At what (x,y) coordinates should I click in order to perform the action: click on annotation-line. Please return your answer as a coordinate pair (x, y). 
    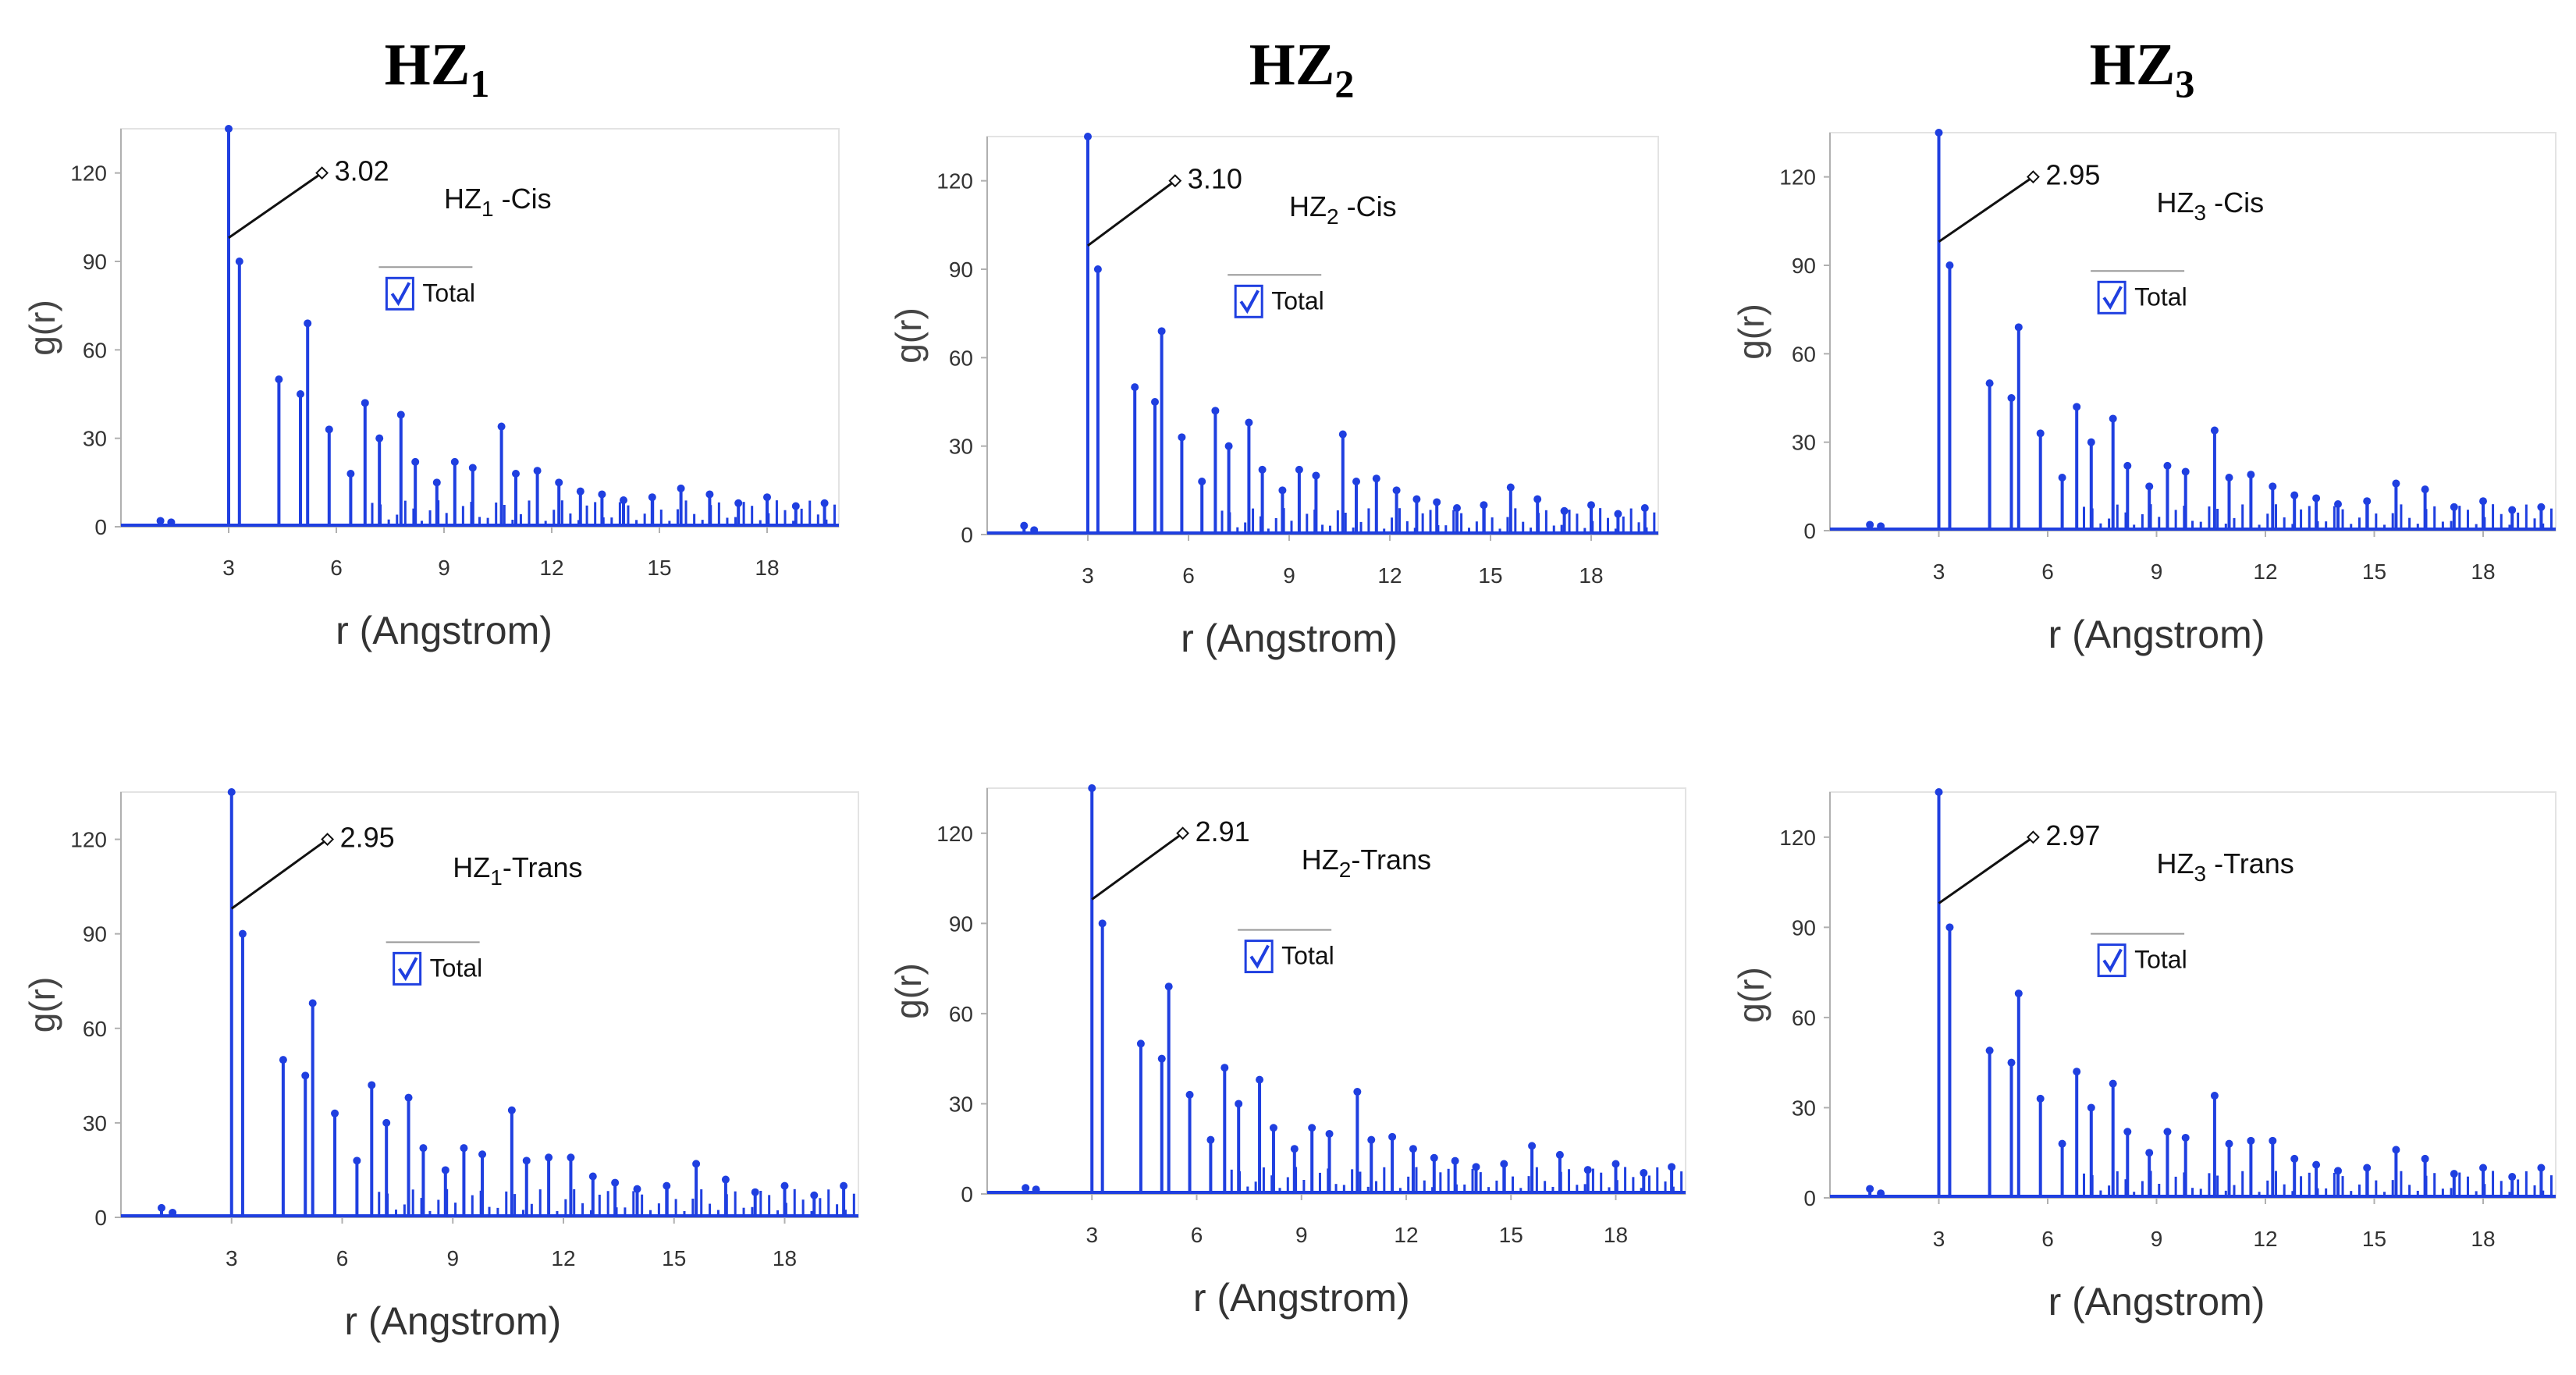
    Looking at the image, I should click on (1986, 209).